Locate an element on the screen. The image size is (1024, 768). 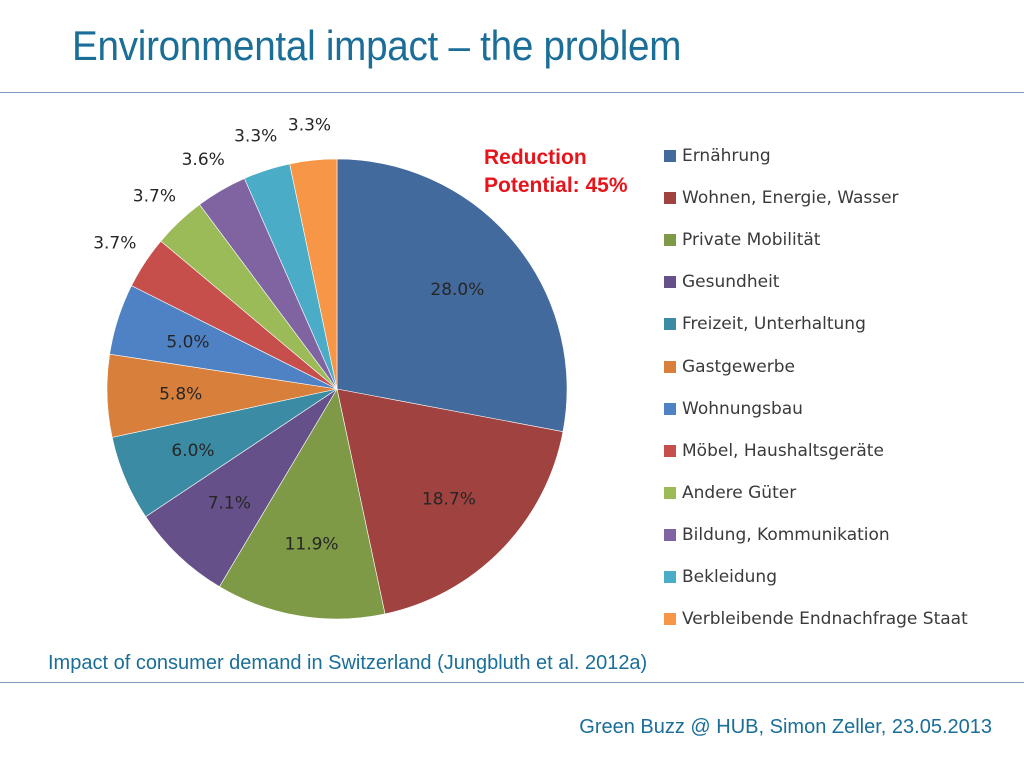
pie-label-freizeit-unterhaltung: 6.0% is located at coordinates (192, 451).